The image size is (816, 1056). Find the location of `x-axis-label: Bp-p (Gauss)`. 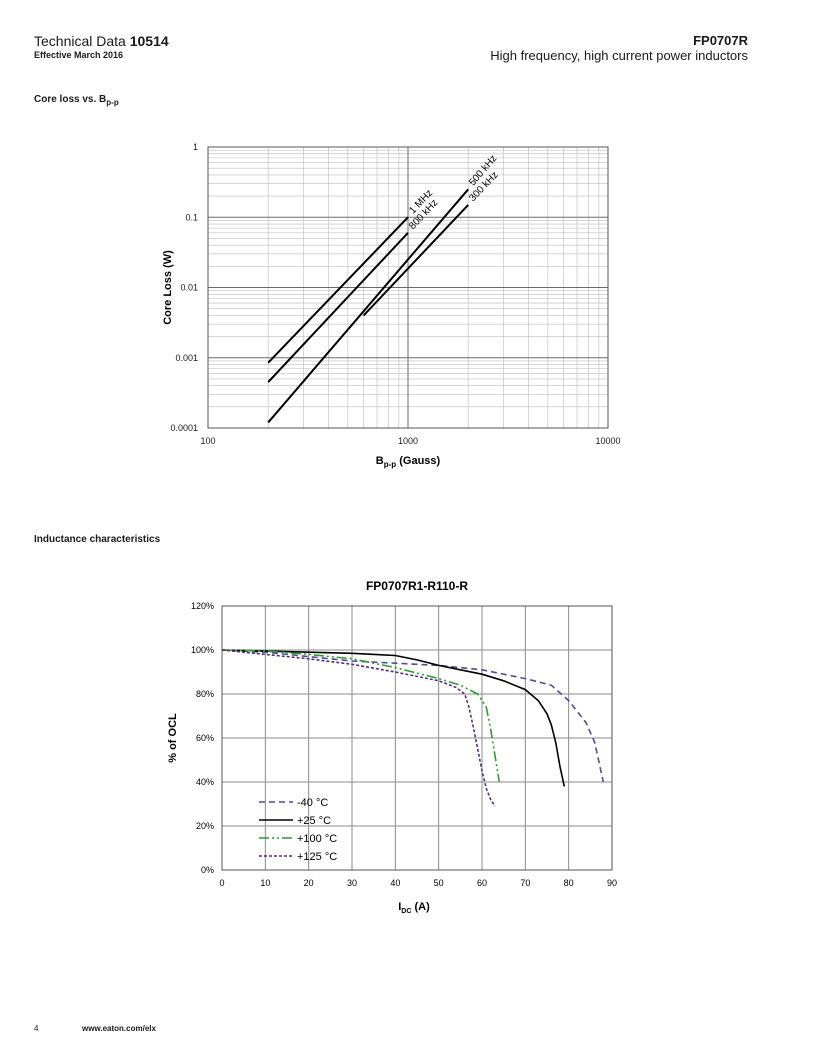

x-axis-label: Bp-p (Gauss) is located at coordinates (408, 462).